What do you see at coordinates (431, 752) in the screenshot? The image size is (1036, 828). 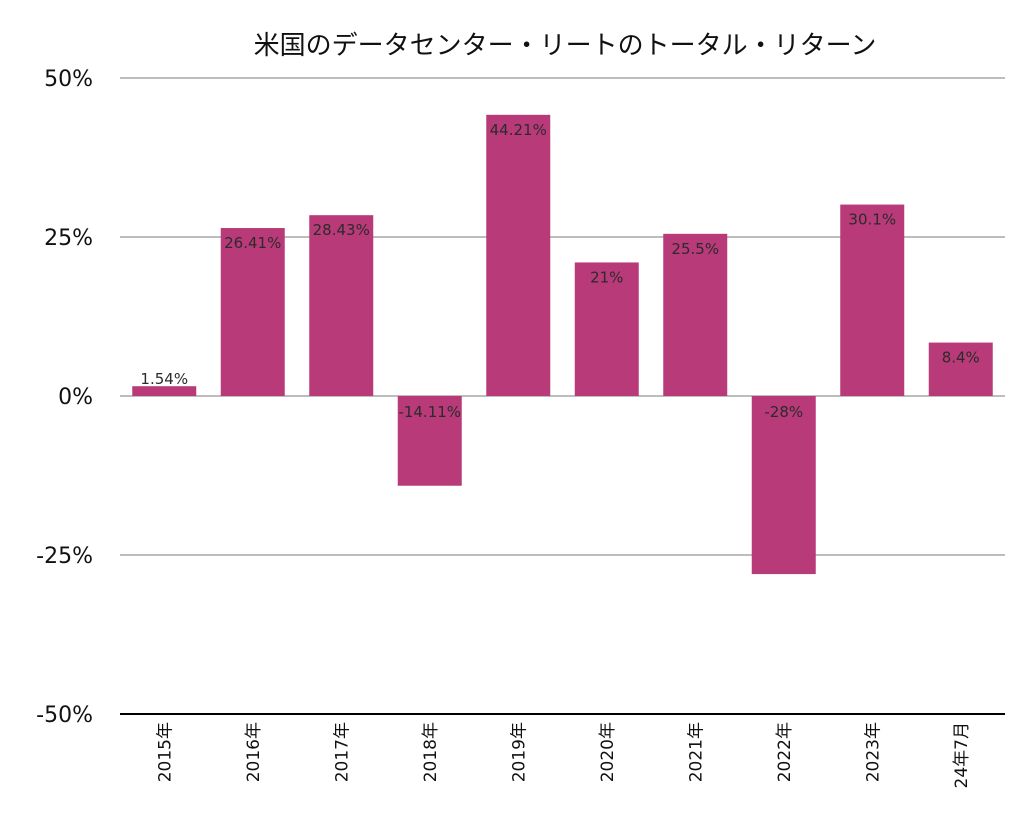 I see `x-tick-label: 2018年` at bounding box center [431, 752].